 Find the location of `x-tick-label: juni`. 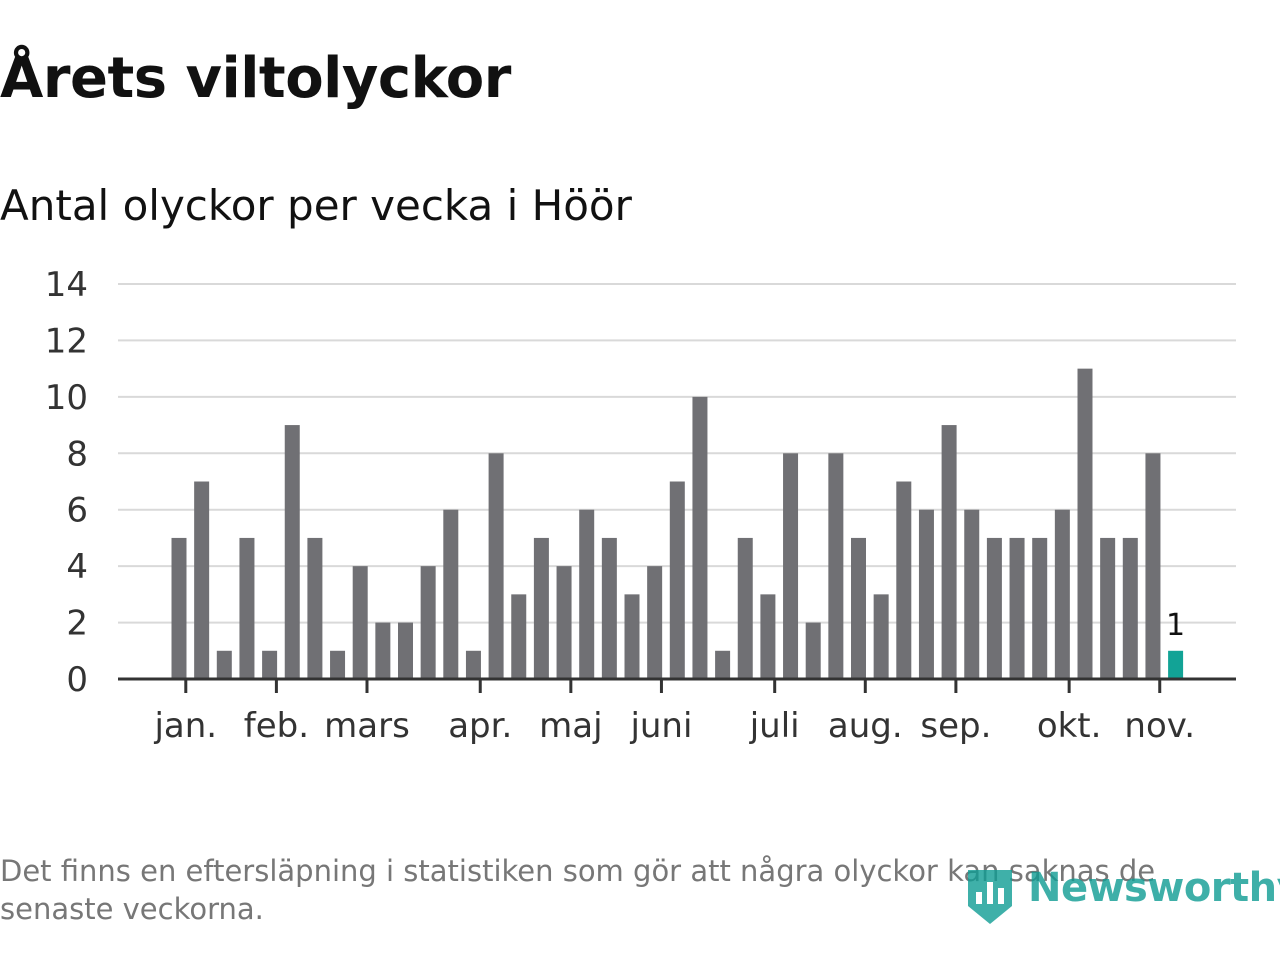

x-tick-label: juni is located at coordinates (660, 726).